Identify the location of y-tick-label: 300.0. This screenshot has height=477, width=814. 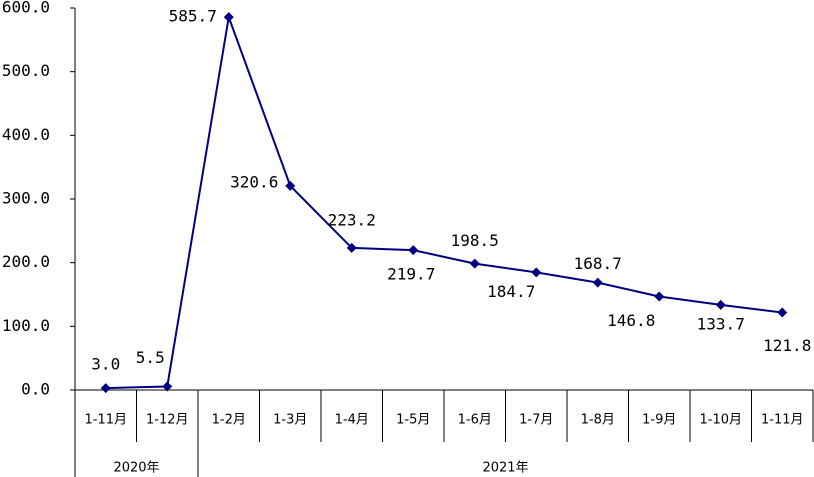
(26, 198).